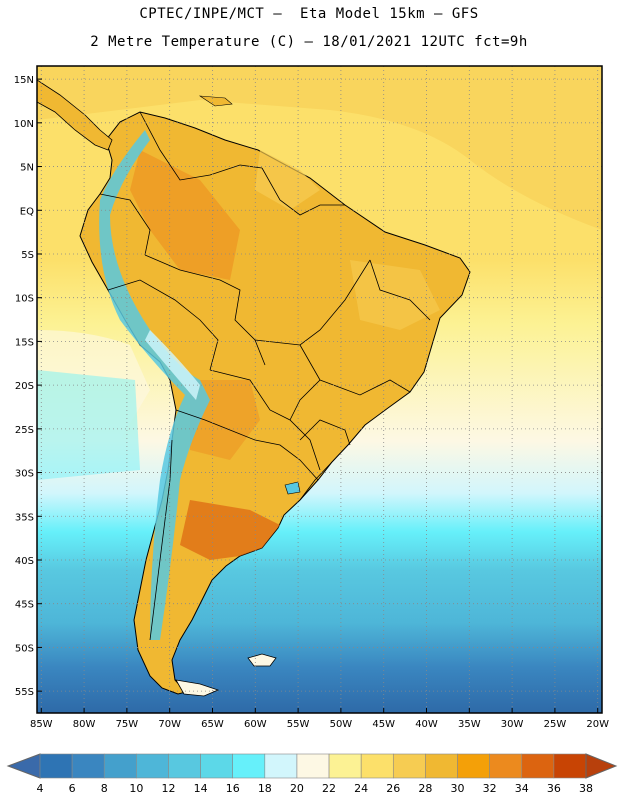  What do you see at coordinates (597, 724) in the screenshot?
I see `lon-tick-label: 20W` at bounding box center [597, 724].